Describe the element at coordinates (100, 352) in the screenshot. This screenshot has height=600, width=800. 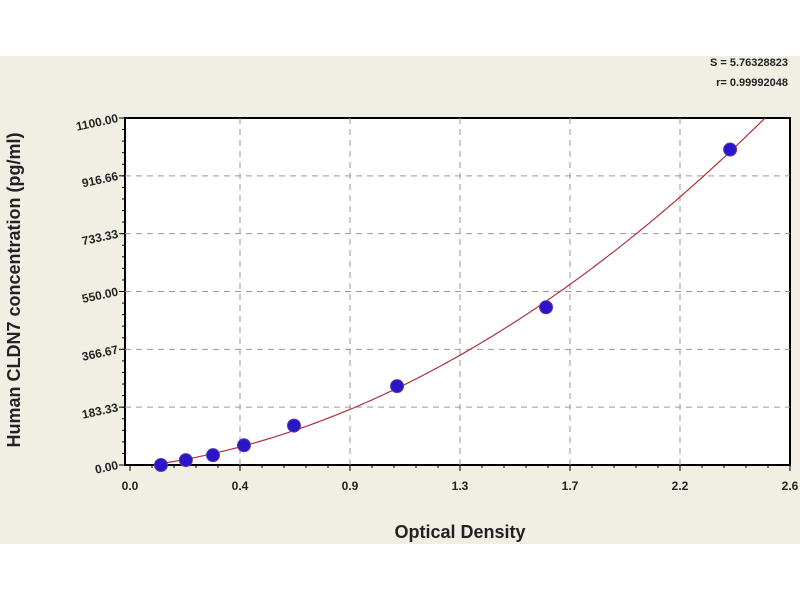
I see `y-tick-label: 366.67` at that location.